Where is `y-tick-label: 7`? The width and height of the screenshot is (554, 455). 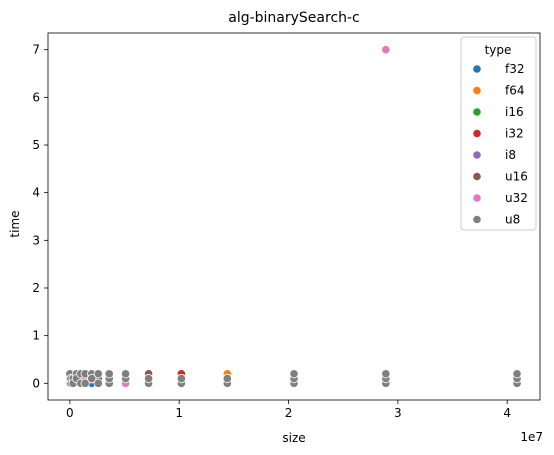 y-tick-label: 7 is located at coordinates (36, 50).